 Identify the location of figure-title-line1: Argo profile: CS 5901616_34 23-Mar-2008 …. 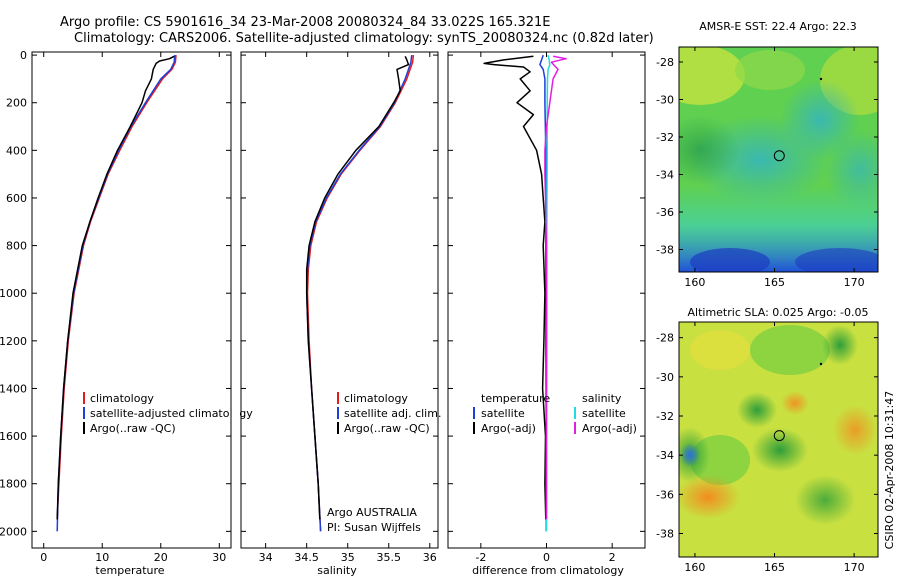
(305, 22).